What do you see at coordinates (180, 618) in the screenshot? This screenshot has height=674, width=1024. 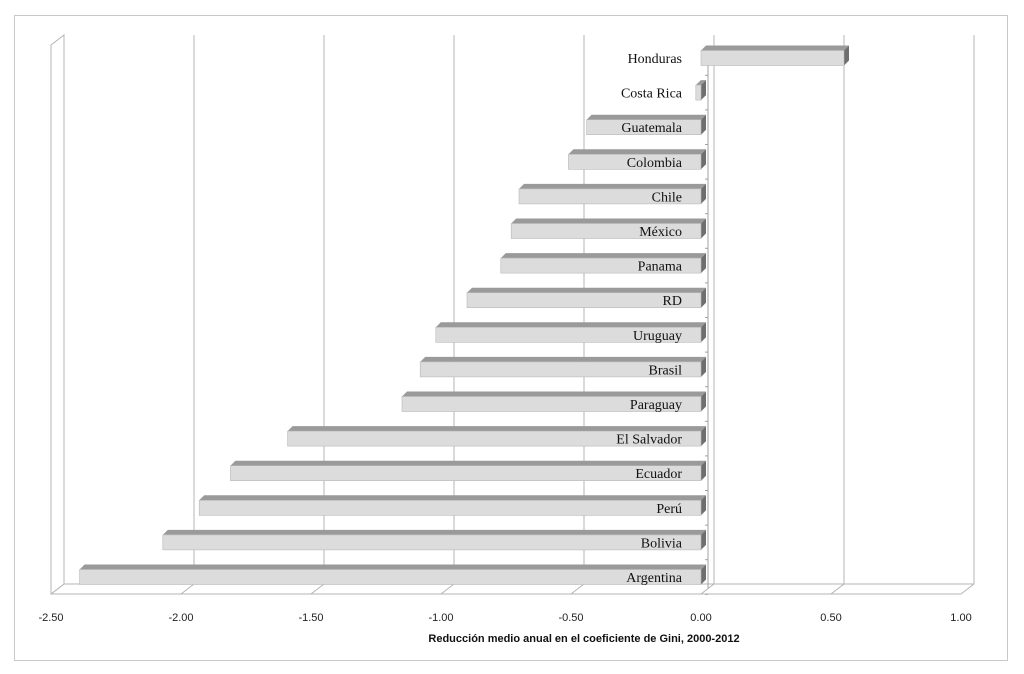 I see `x-tick-label-1: -2.00` at bounding box center [180, 618].